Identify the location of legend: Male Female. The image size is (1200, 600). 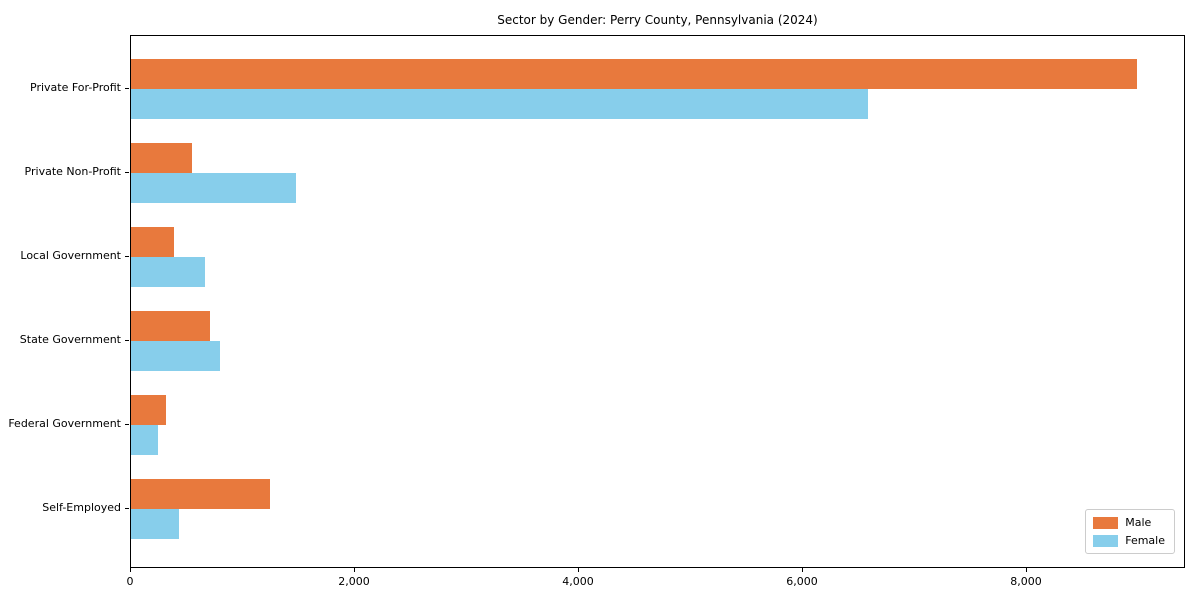
(1130, 531).